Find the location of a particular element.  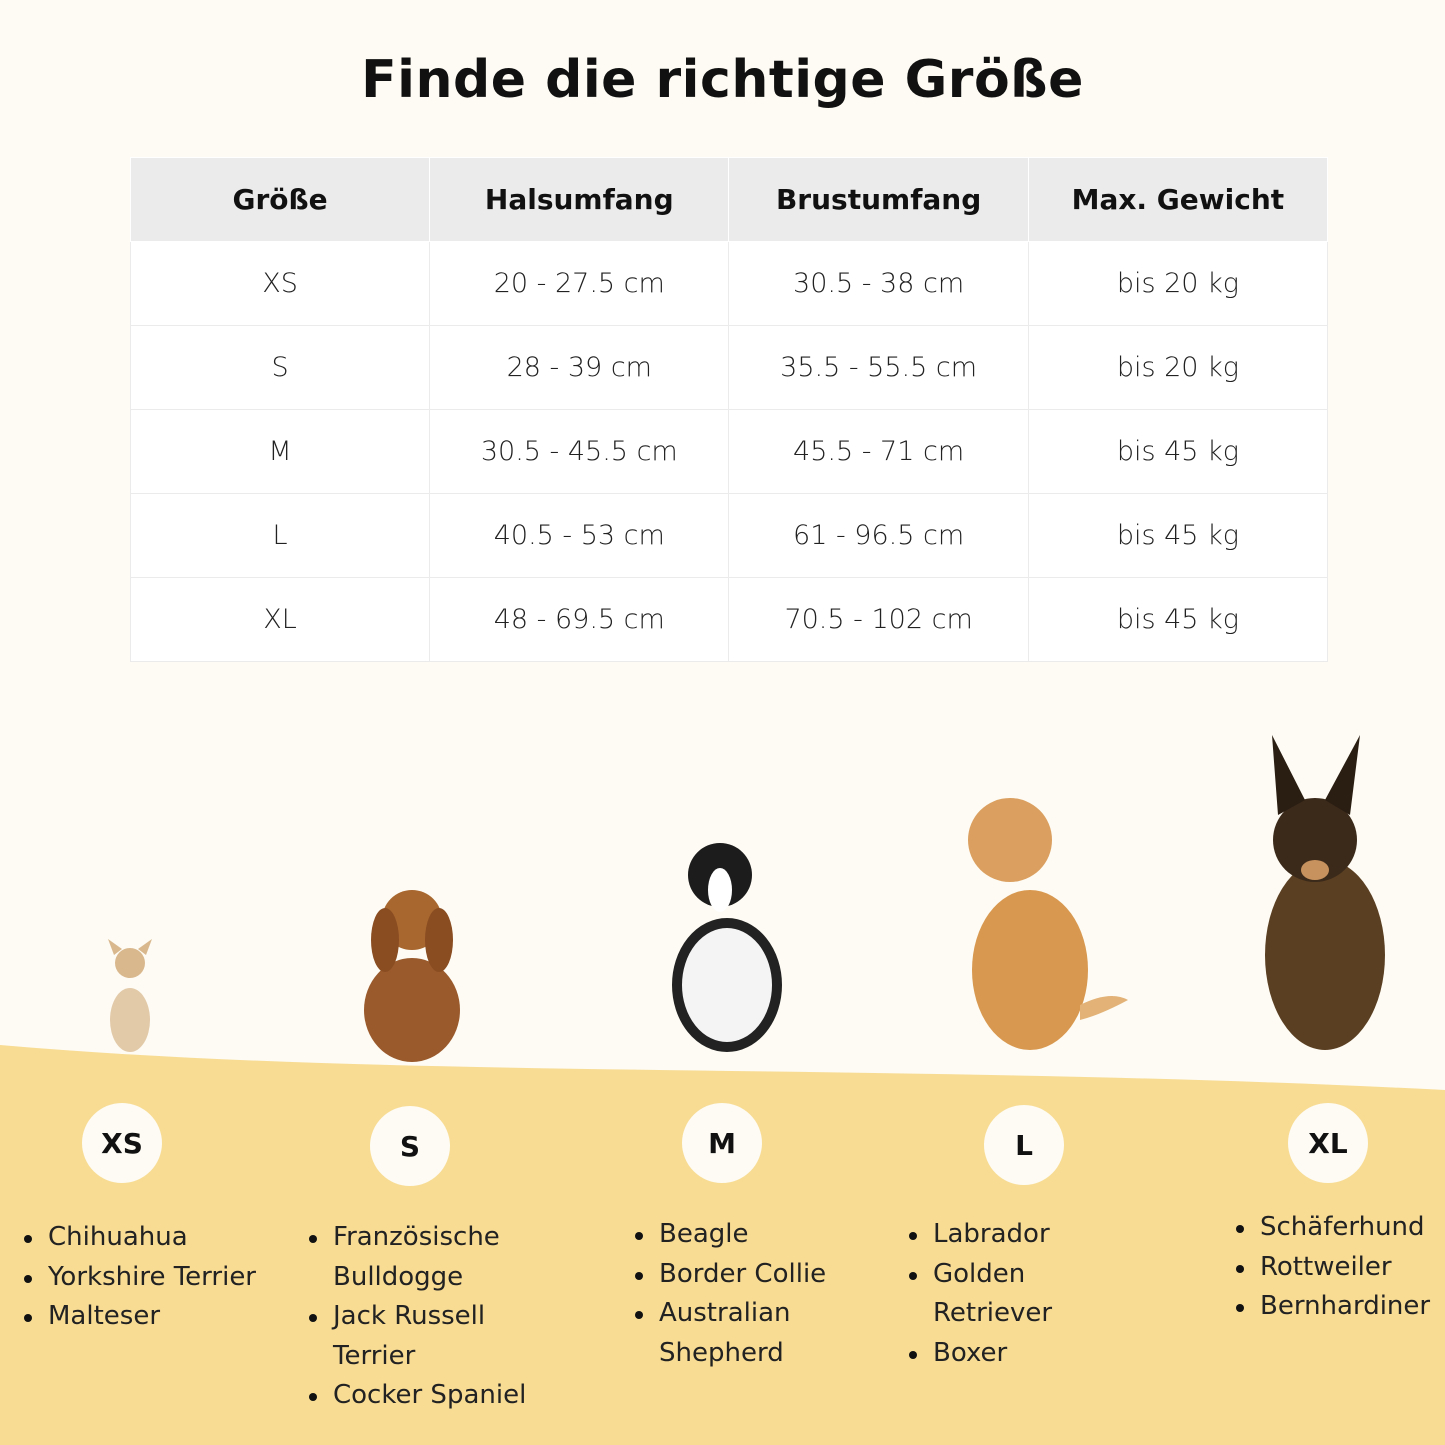

cocker-spaniel-image is located at coordinates (412, 976).